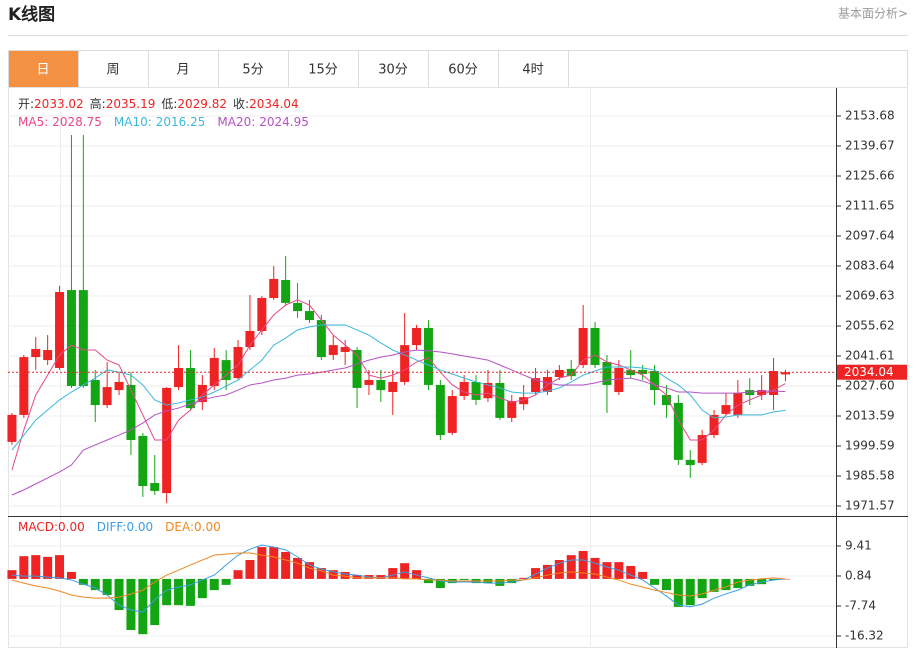 This screenshot has width=916, height=648. Describe the element at coordinates (873, 14) in the screenshot. I see `fundamental-link: 基本面分析>` at that location.